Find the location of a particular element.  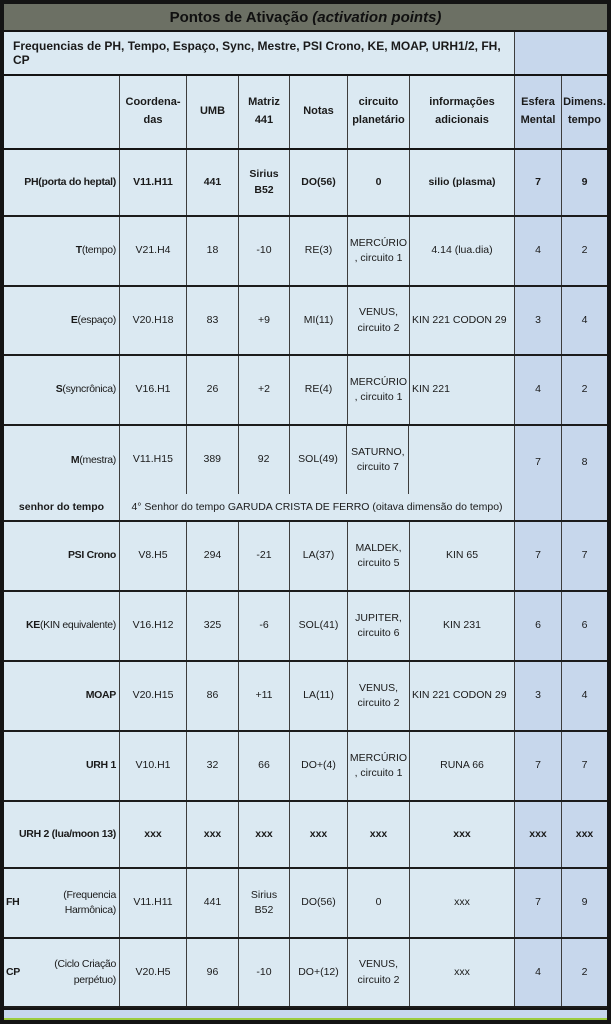

row-label-abbrev: S is located at coordinates (59, 389).